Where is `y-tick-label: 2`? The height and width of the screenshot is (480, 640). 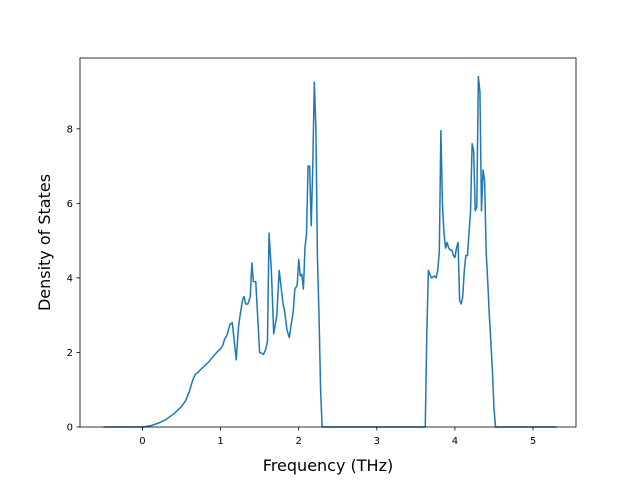 y-tick-label: 2 is located at coordinates (70, 353).